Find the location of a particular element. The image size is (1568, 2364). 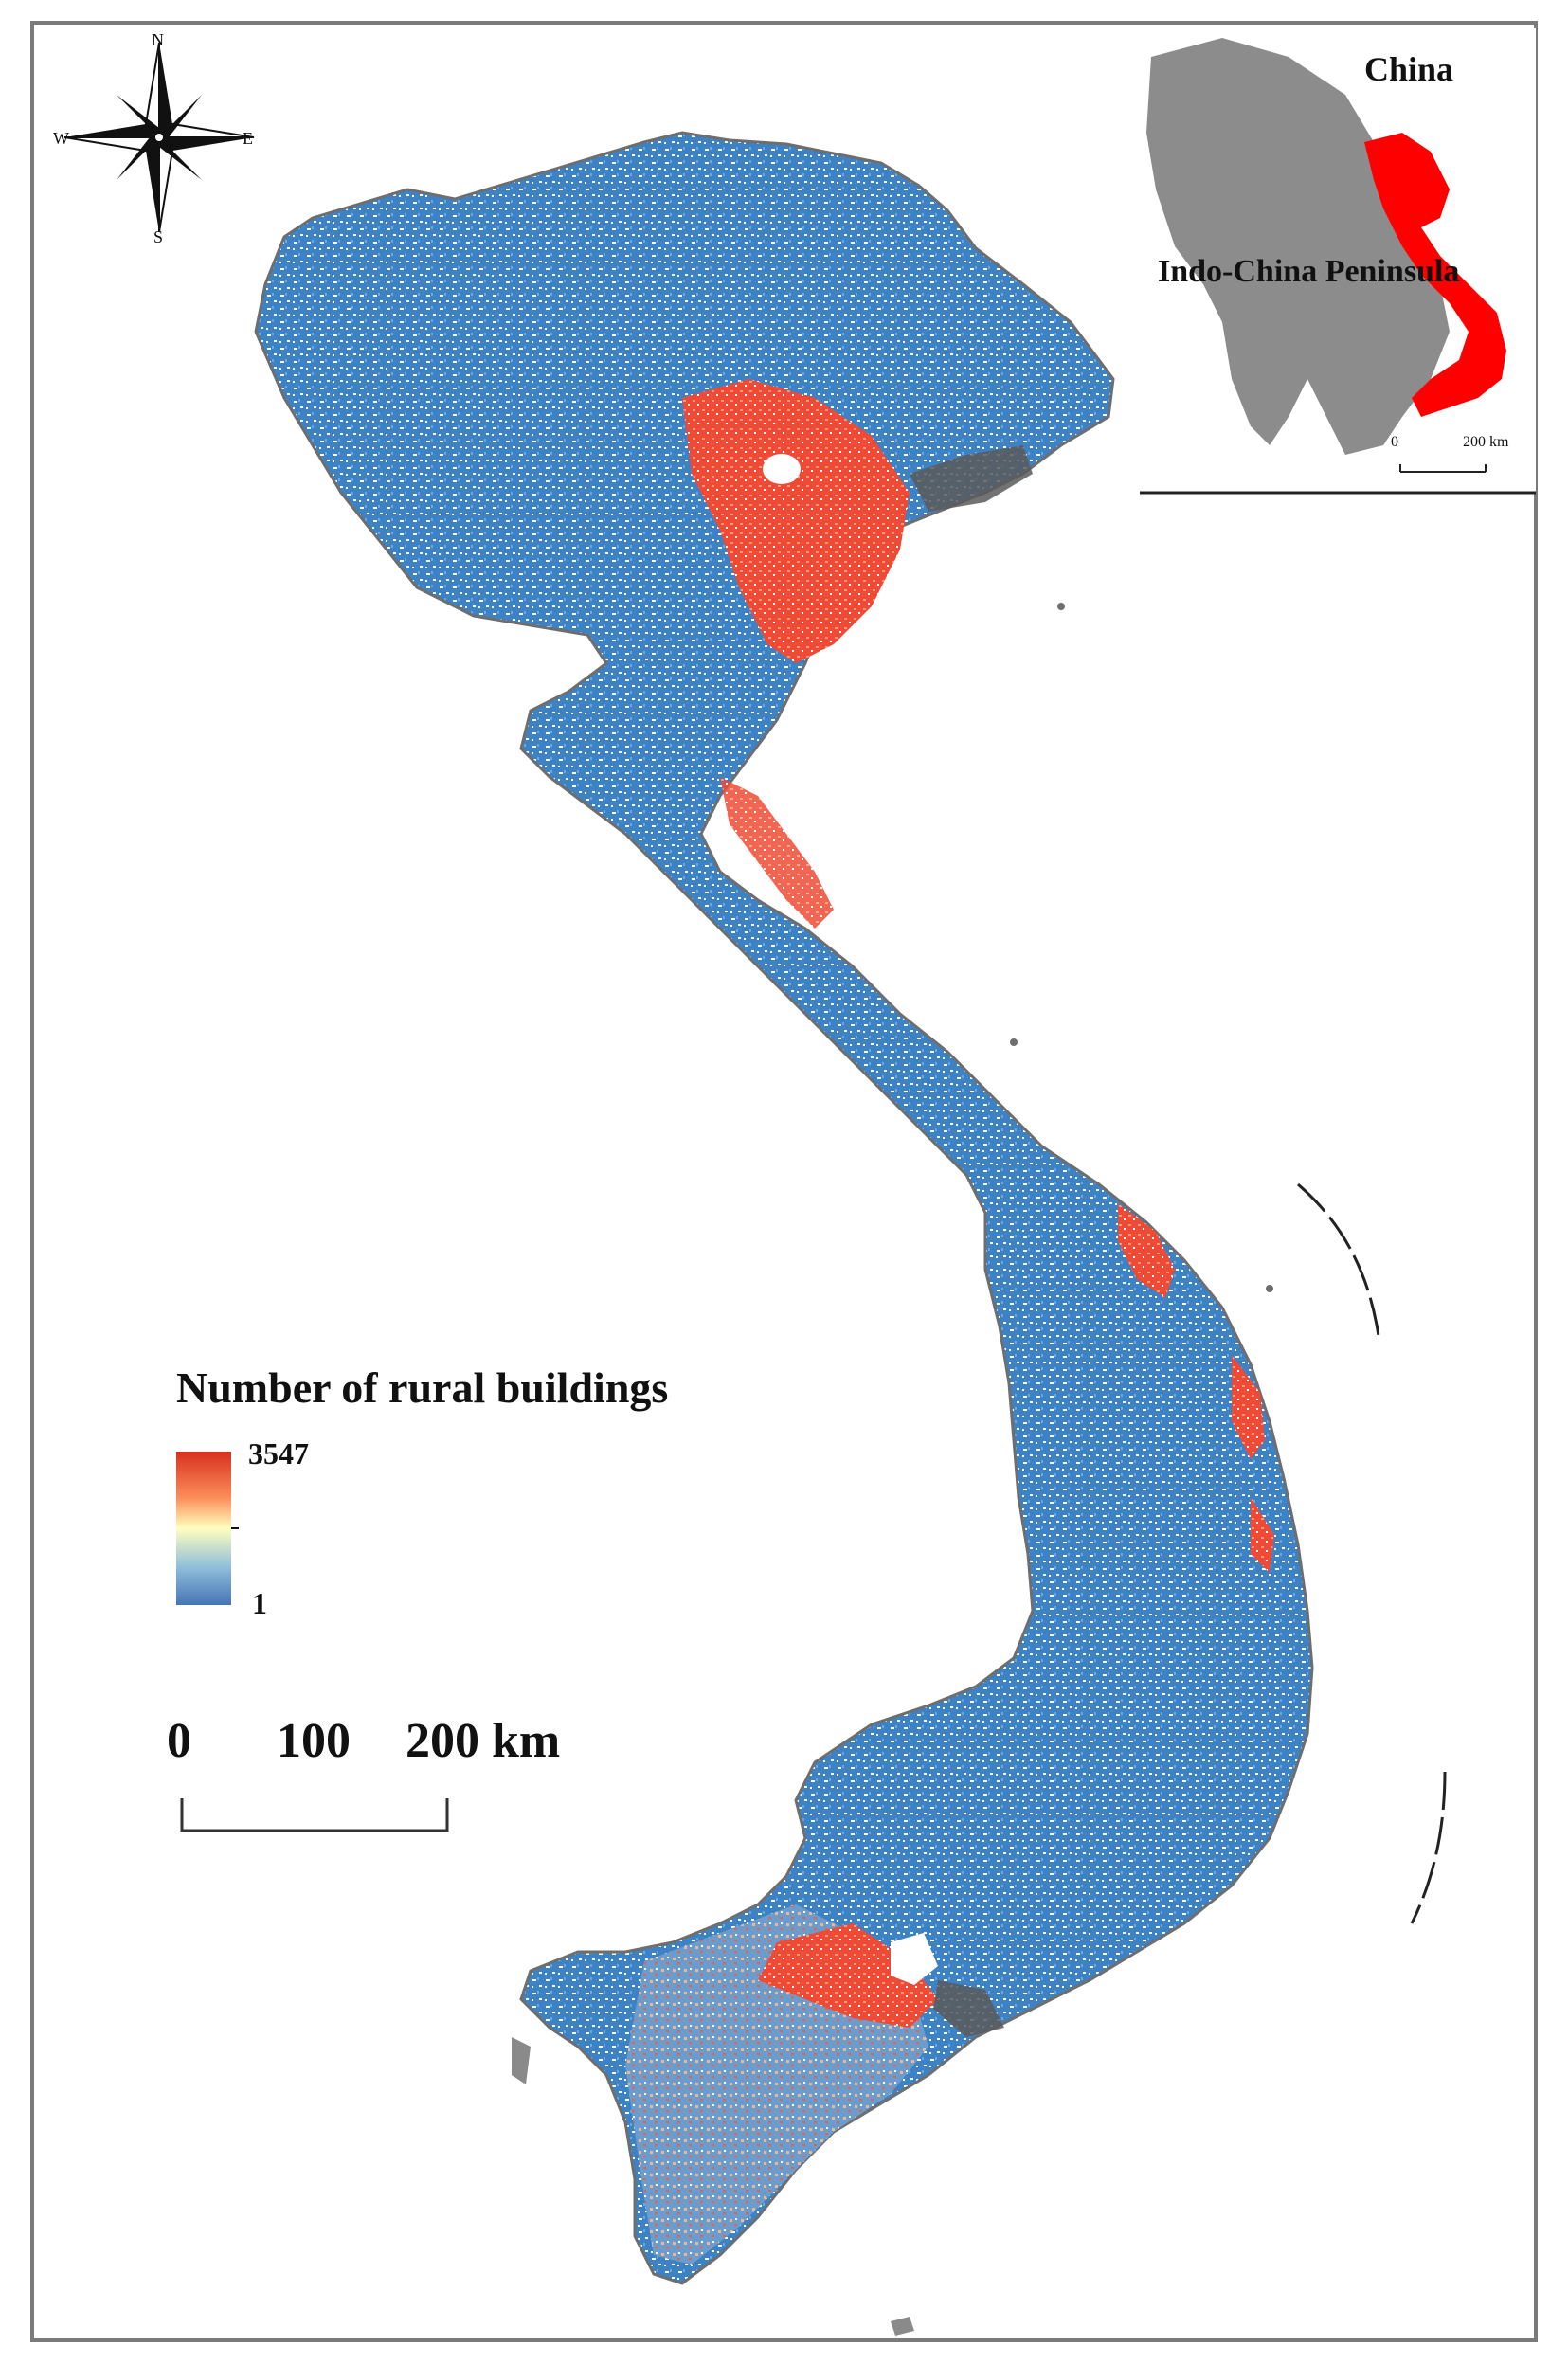

inset-scale-end: 200 km is located at coordinates (1486, 442).